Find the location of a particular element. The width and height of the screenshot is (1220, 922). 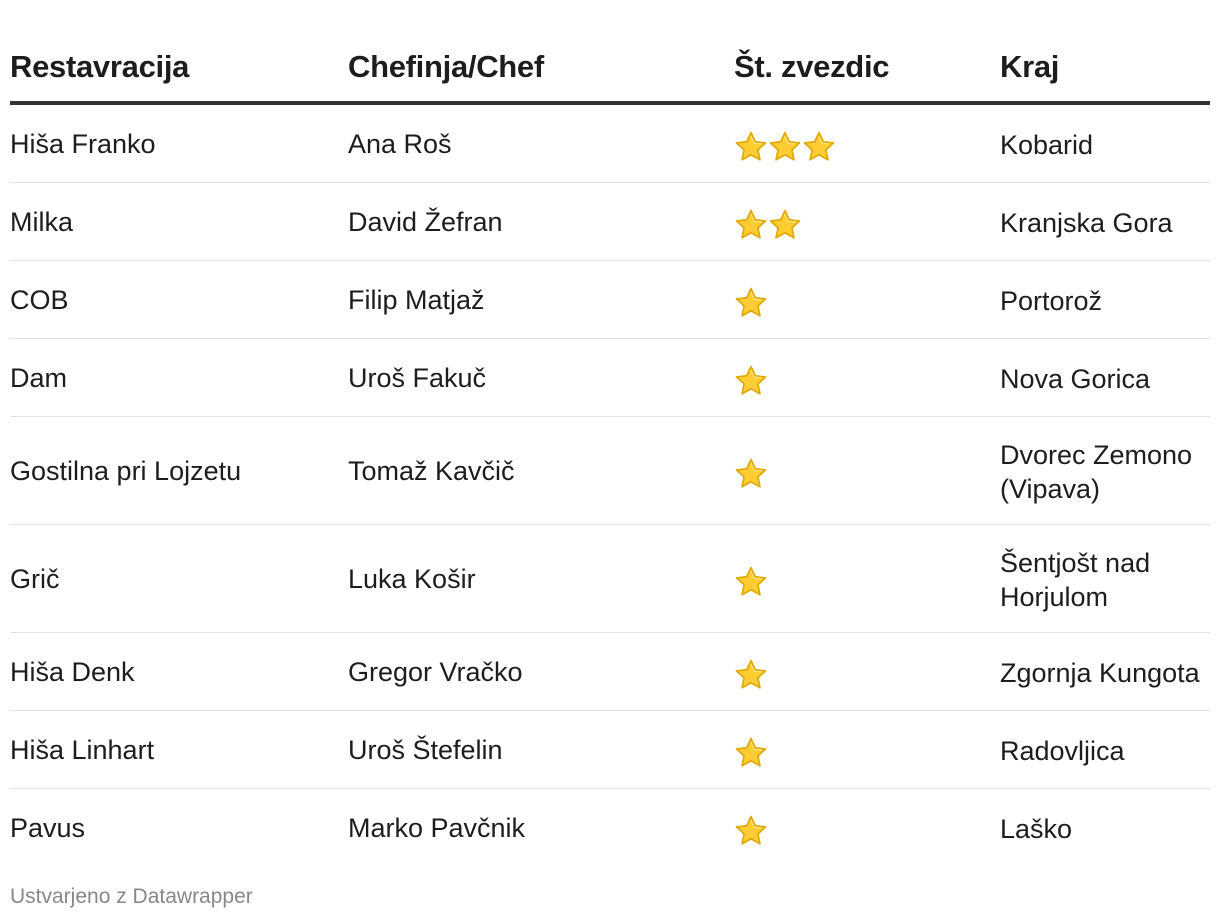

cell-kraj: Šentjošt nad Horjulom is located at coordinates (1105, 578).